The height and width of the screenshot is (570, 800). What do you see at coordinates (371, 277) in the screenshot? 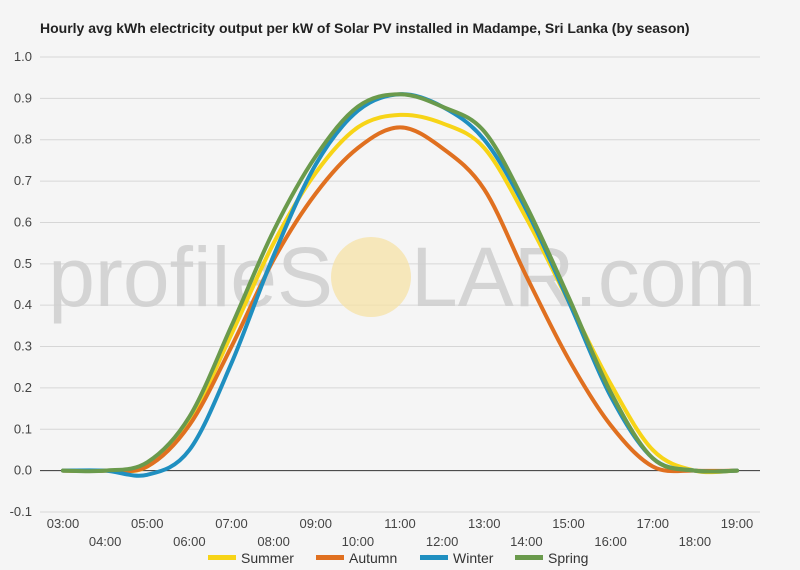
I see `watermark-sun-icon` at bounding box center [371, 277].